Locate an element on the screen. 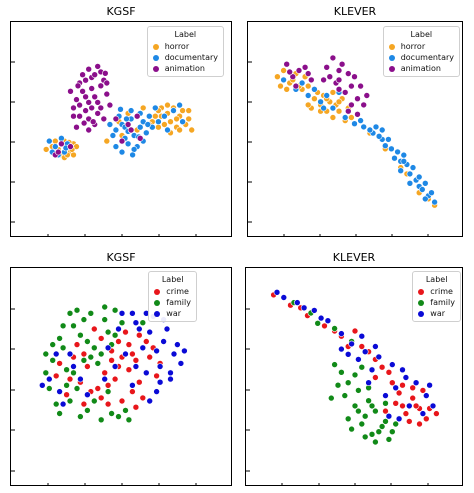 This screenshot has height=493, width=474. legend-label: horror is located at coordinates (413, 46).